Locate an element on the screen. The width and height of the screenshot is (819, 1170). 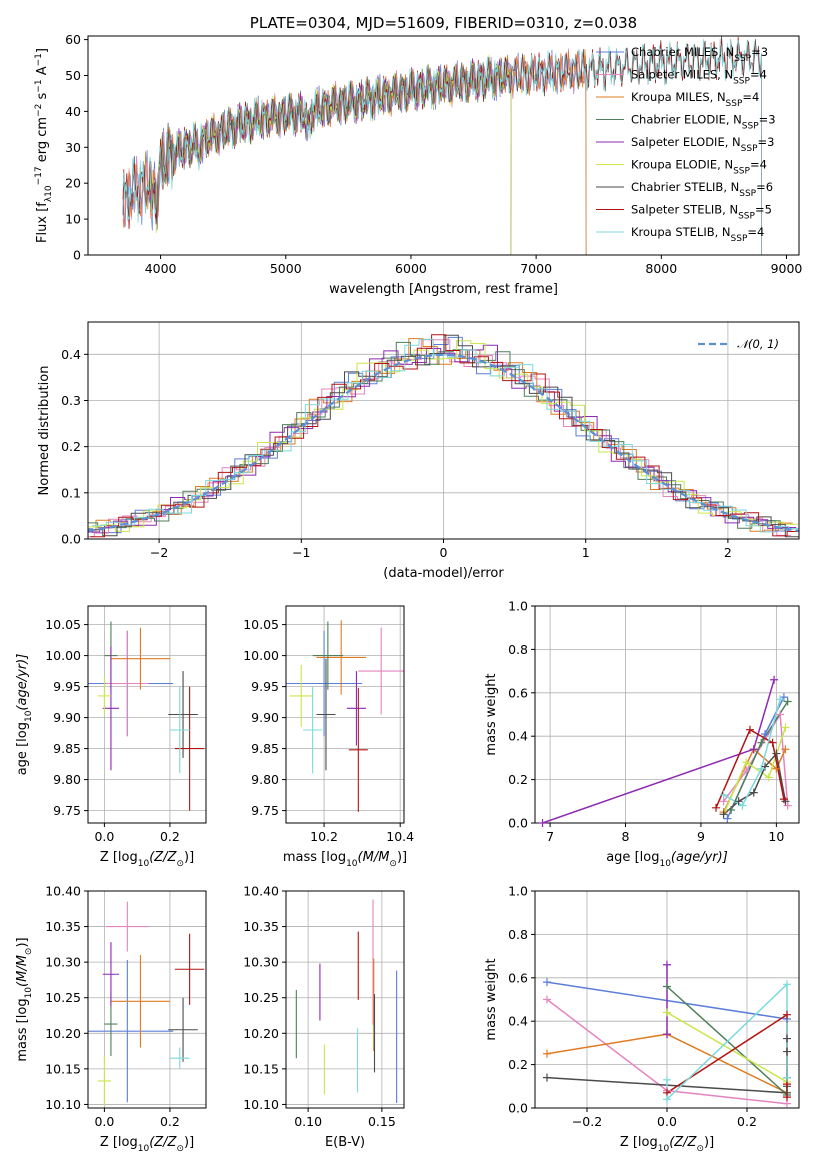
y-tick-label: 0.4 is located at coordinates (518, 1021).